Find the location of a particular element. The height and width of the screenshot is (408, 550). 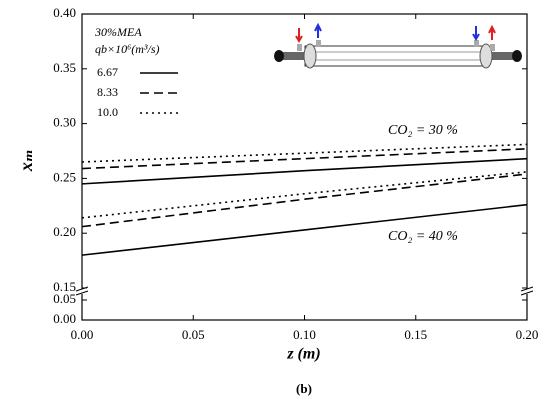

legend-title: 30%MEA is located at coordinates (118, 32).